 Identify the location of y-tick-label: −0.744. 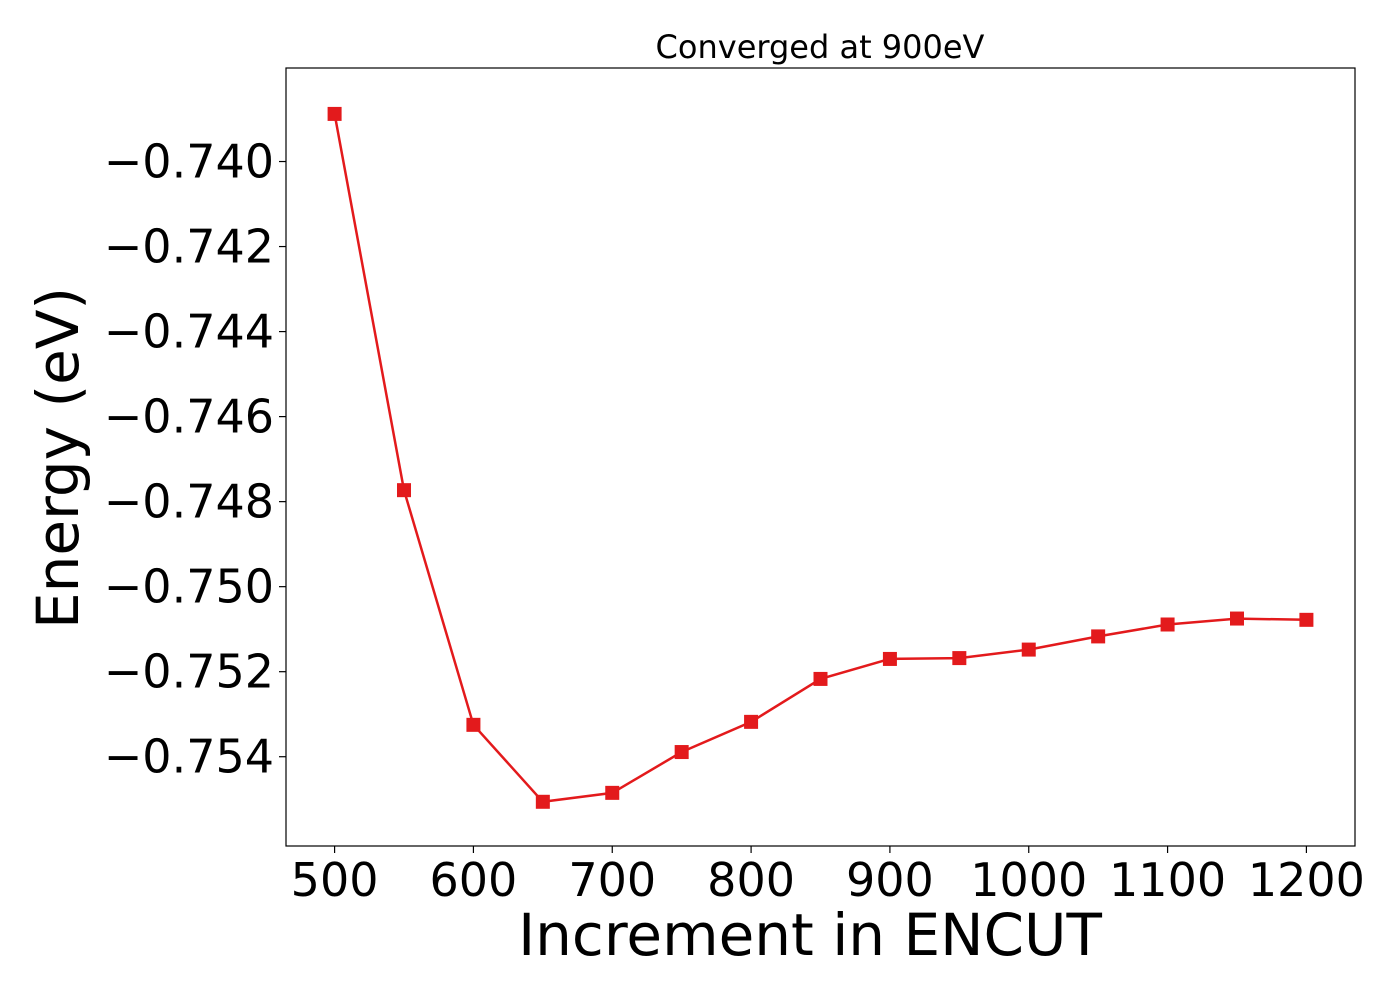
(189, 332).